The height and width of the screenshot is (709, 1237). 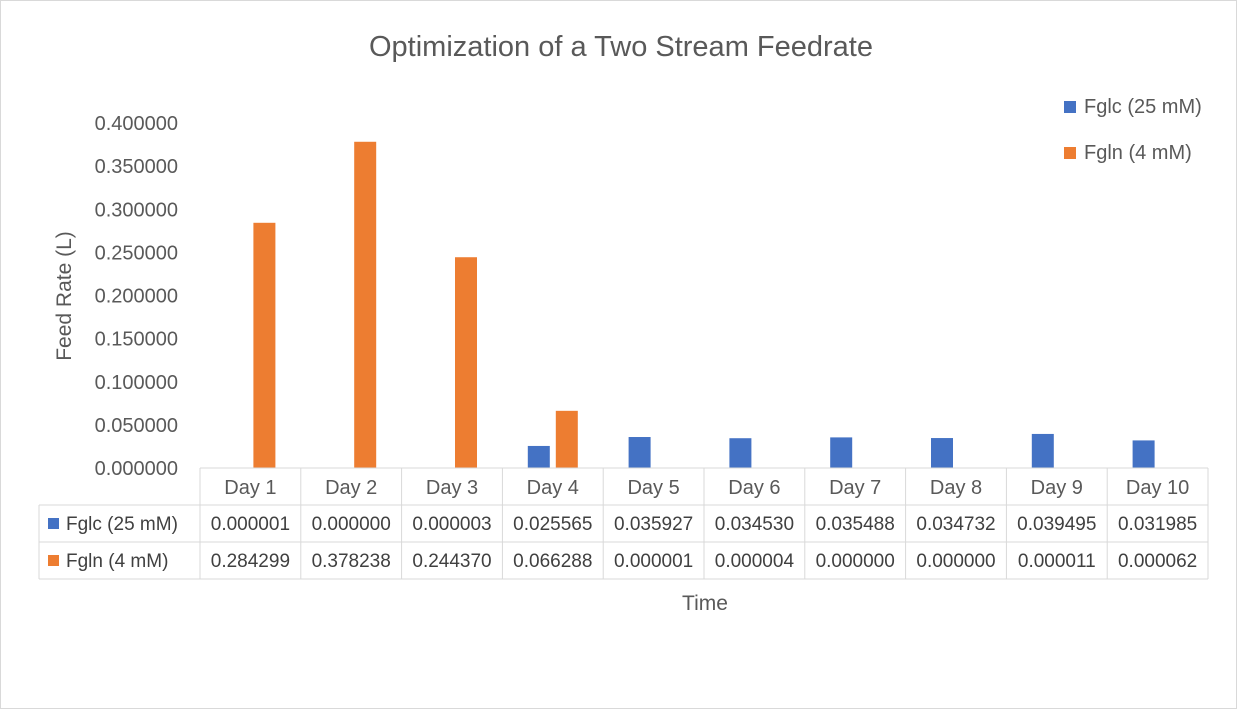 I want to click on table-cell-value: 0.000003, so click(x=451, y=524).